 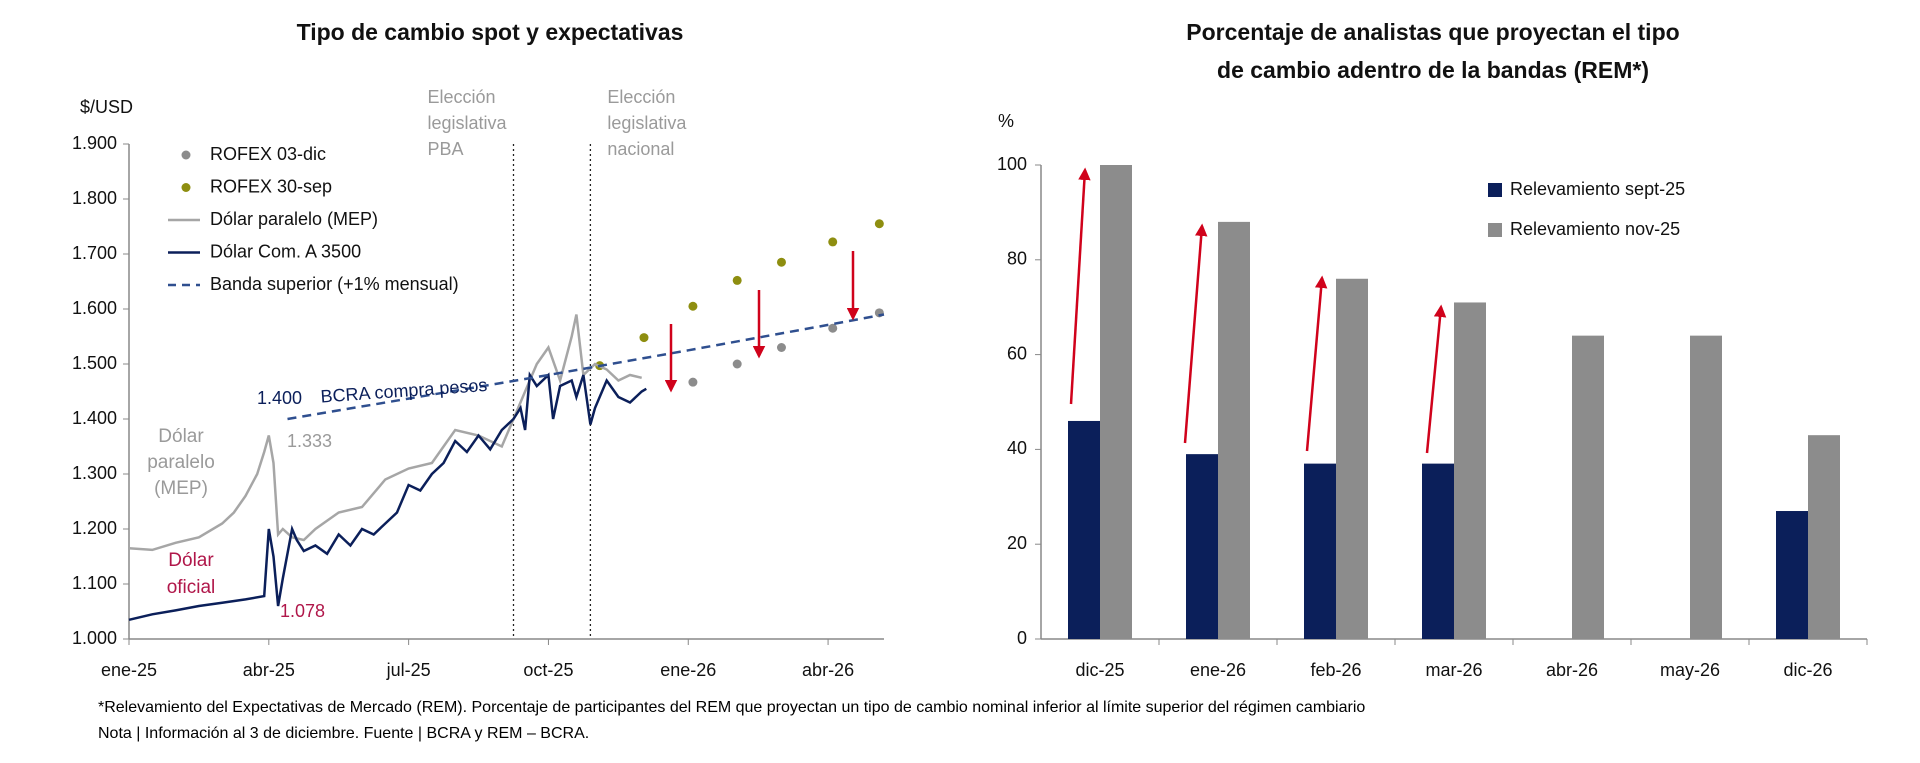 What do you see at coordinates (294, 219) in the screenshot?
I see `legend-label: Dólar paralelo (MEP)` at bounding box center [294, 219].